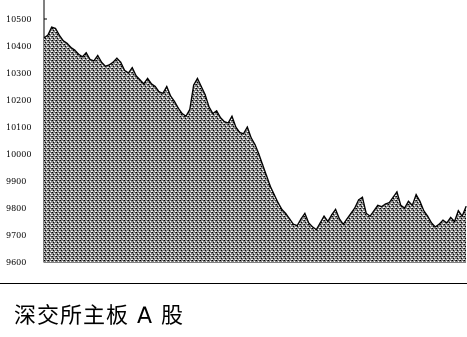 The height and width of the screenshot is (337, 467). I want to click on divider, so click(233, 283).